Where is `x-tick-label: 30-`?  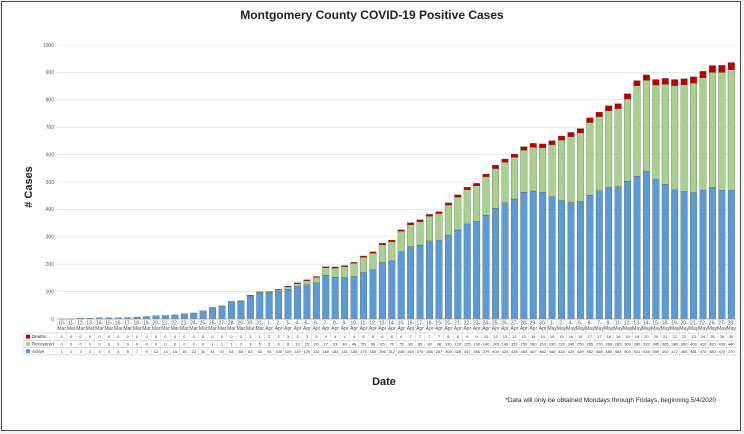 x-tick-label: 30- is located at coordinates (543, 324).